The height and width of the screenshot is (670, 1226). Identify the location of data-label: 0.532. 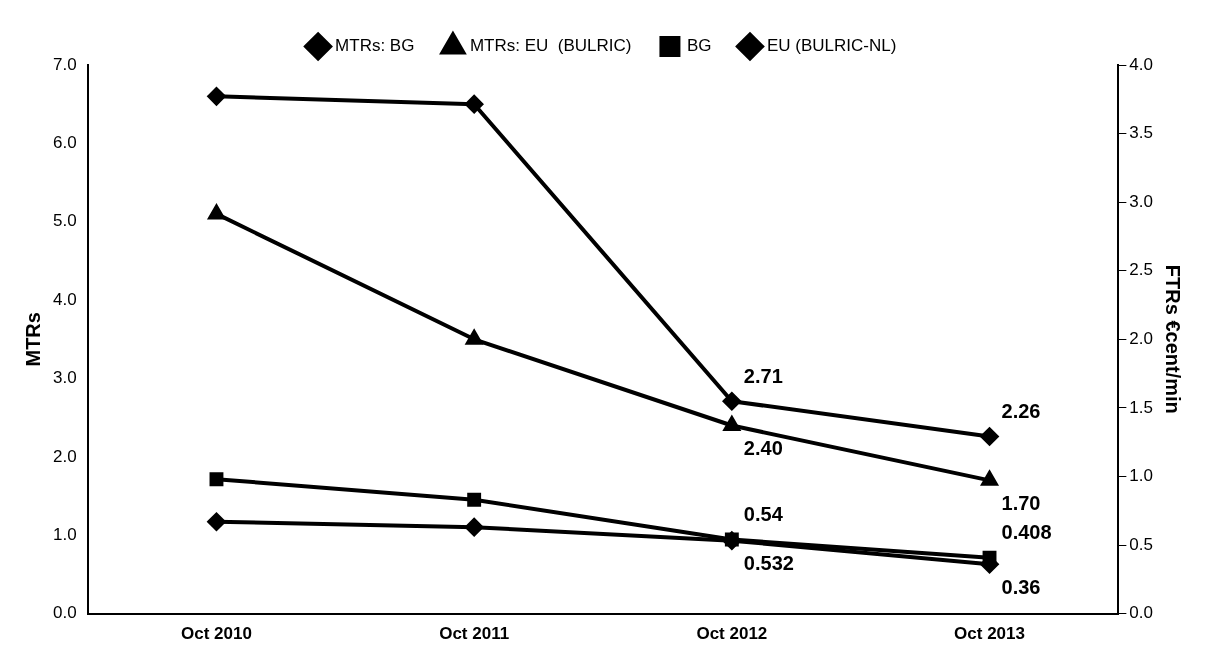
(768, 563).